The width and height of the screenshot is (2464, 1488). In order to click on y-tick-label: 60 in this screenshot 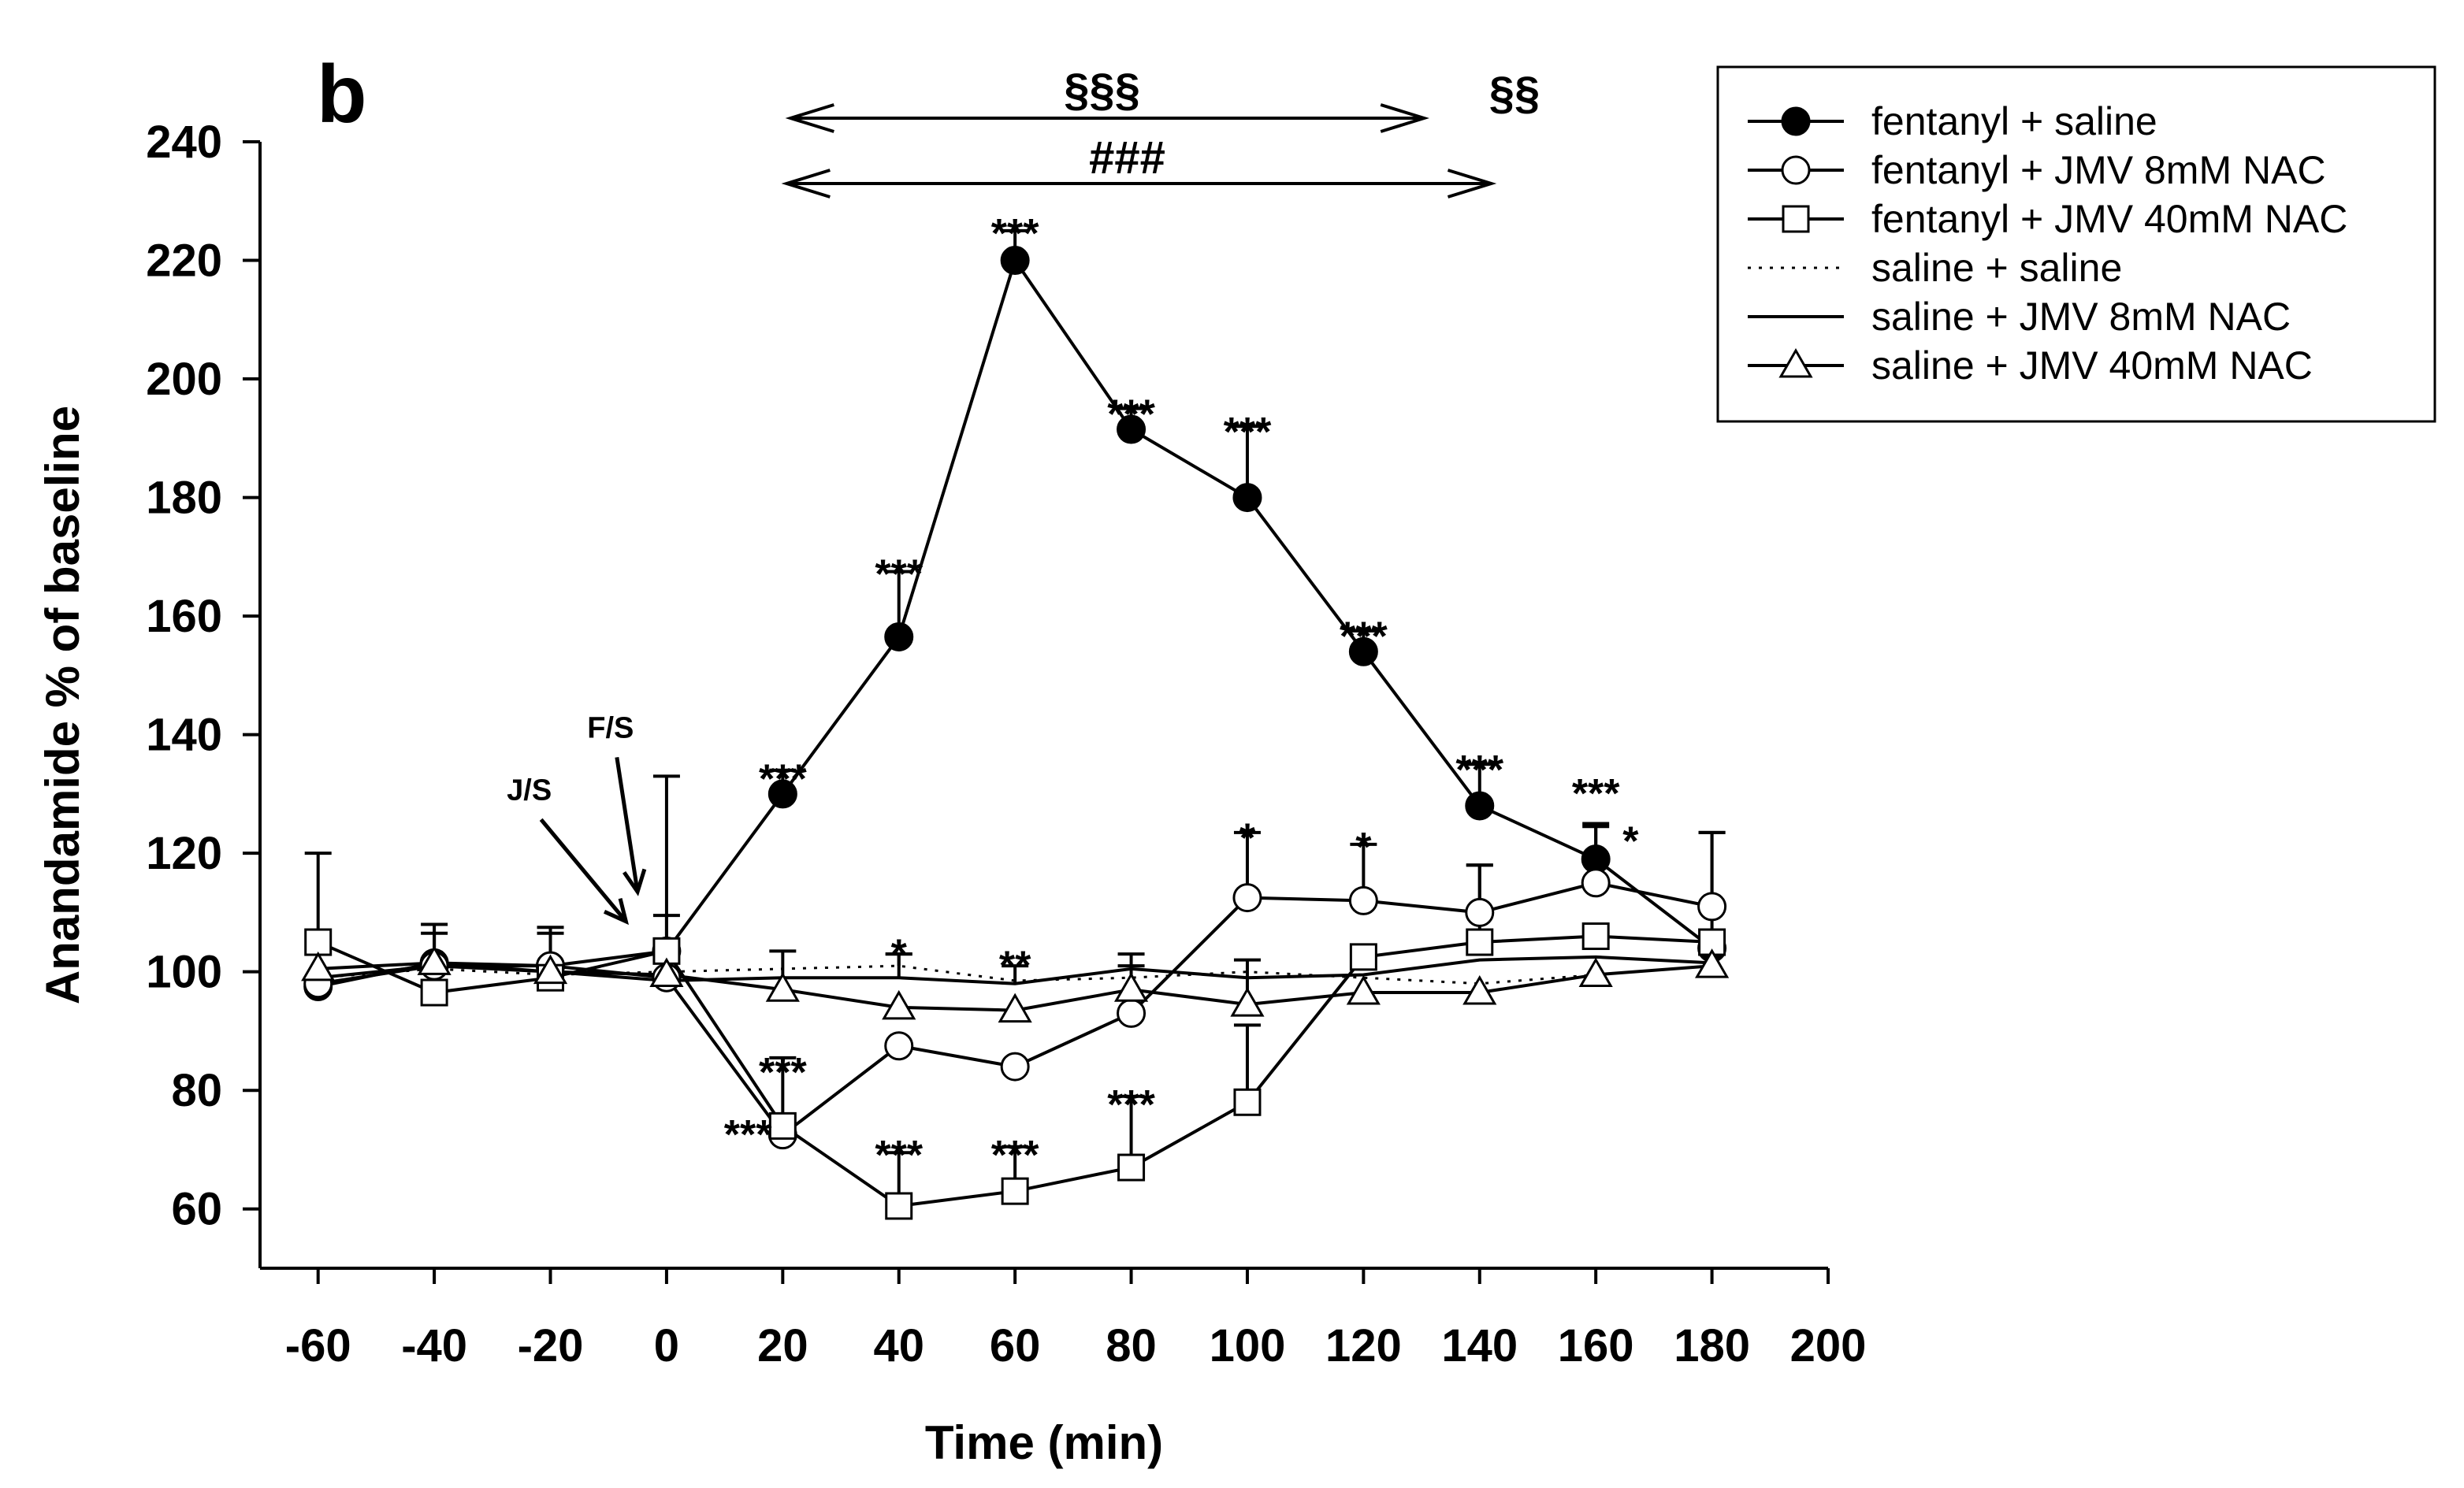, I will do `click(196, 1209)`.